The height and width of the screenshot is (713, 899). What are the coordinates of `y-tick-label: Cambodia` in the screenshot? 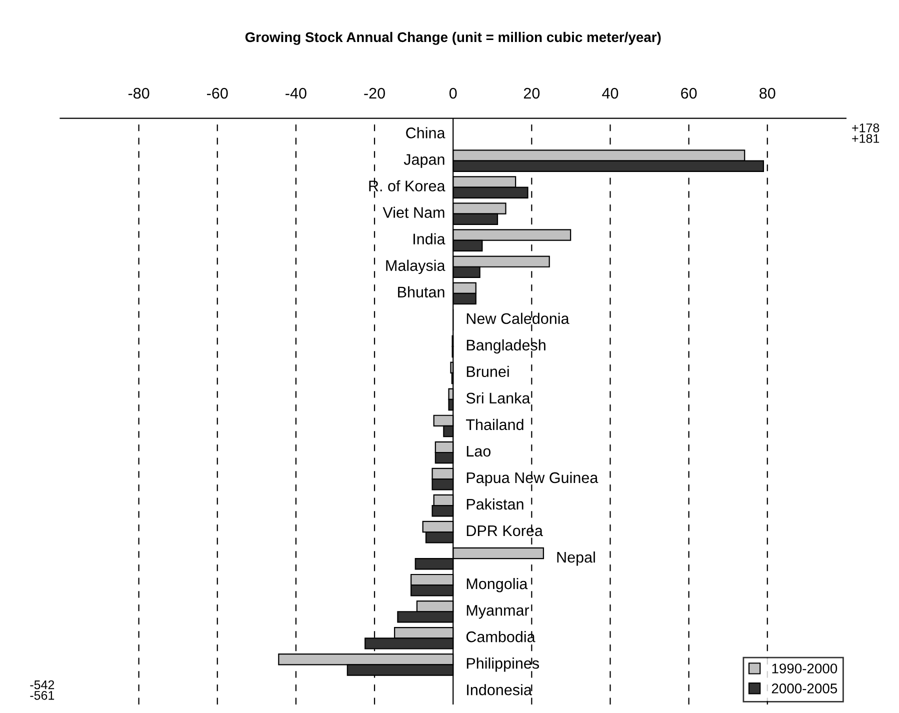 It's located at (501, 636).